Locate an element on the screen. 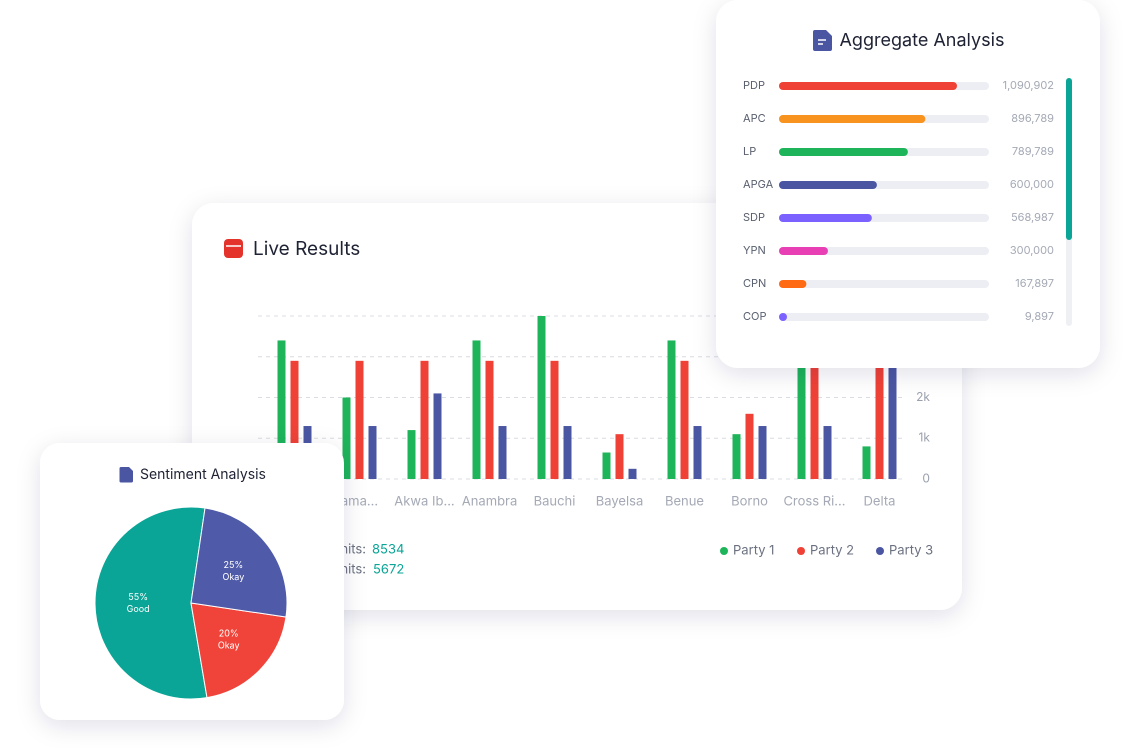 This screenshot has width=1140, height=748. slice-value: 55% is located at coordinates (138, 597).